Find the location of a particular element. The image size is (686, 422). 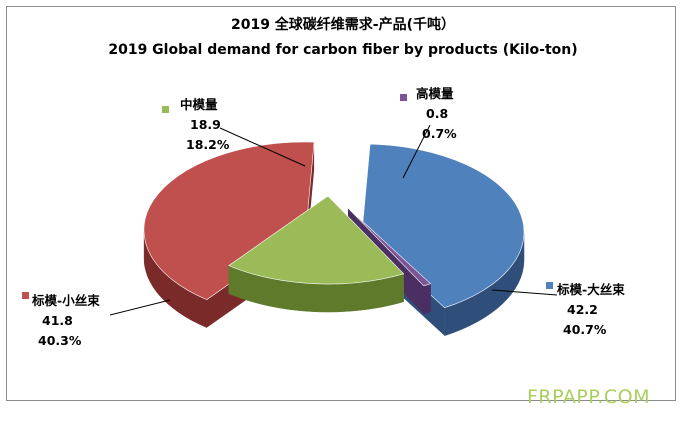

slice-label-group-2: 中模量 18.9 18.2% is located at coordinates (234, 132).